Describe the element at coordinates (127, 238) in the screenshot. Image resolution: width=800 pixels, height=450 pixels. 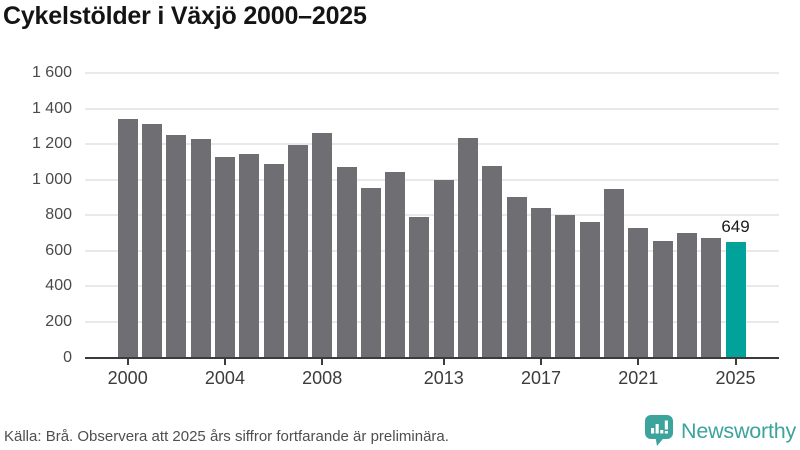
I see `bar-2000` at that location.